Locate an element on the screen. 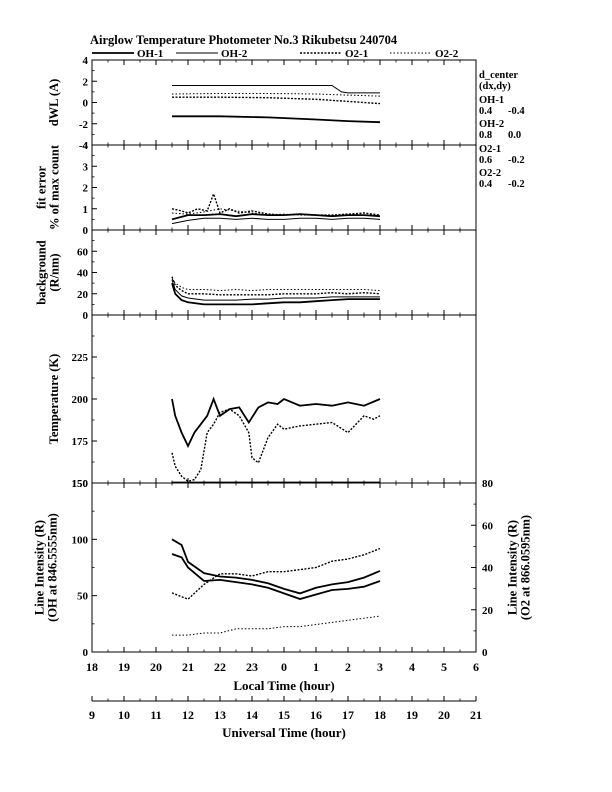 This screenshot has height=792, width=612. y-tick-label: 20 is located at coordinates (83, 295).